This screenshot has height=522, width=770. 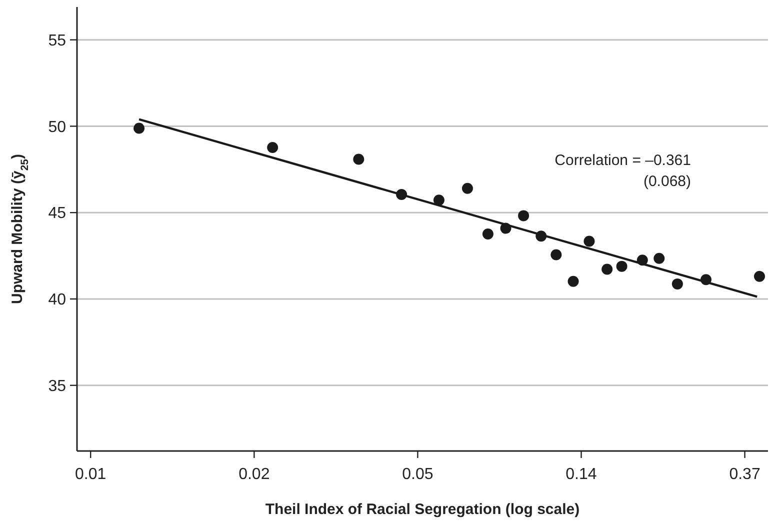 What do you see at coordinates (254, 474) in the screenshot?
I see `x-tick-label: 0.02` at bounding box center [254, 474].